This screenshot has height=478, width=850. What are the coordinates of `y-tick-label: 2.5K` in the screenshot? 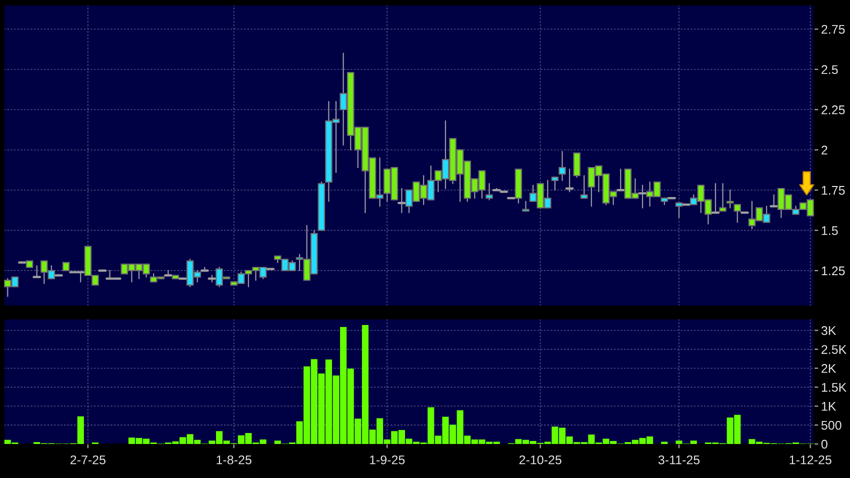 It's located at (834, 349).